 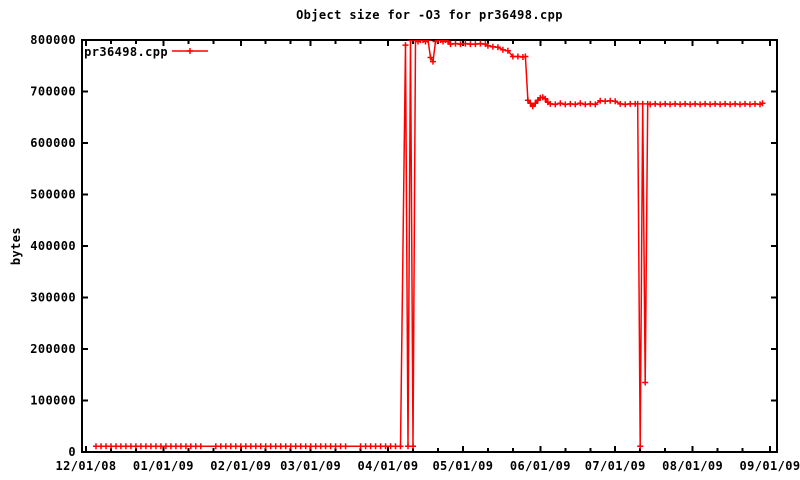 What do you see at coordinates (310, 466) in the screenshot?
I see `svg-text: 03/01/09` at bounding box center [310, 466].